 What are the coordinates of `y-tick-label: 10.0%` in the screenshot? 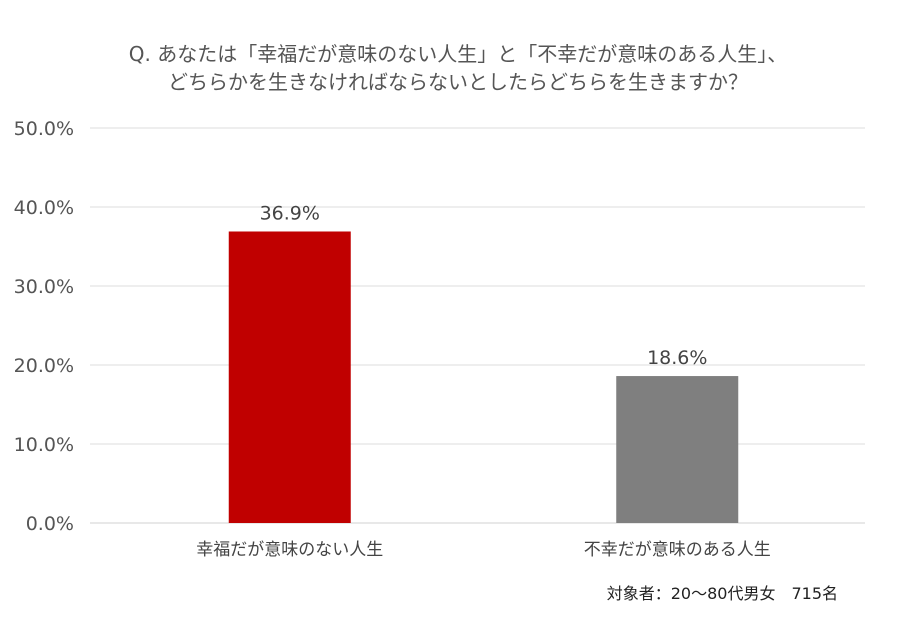 It's located at (44, 445).